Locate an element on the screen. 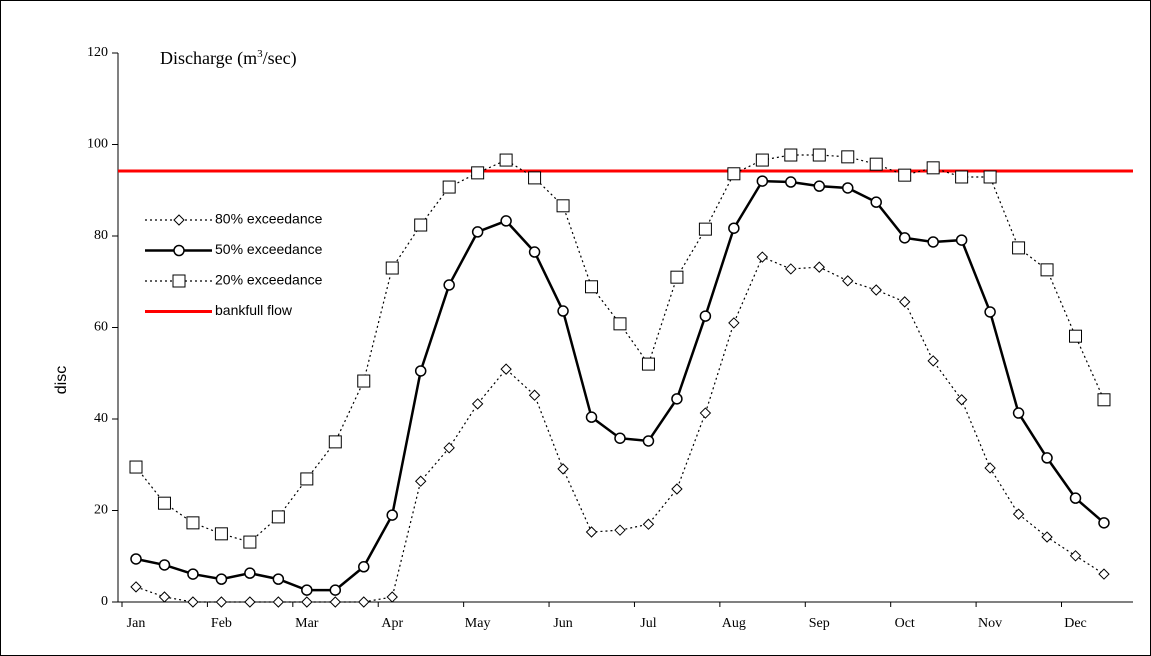 Image resolution: width=1151 pixels, height=656 pixels. y-tick-label: 60 is located at coordinates (101, 327).